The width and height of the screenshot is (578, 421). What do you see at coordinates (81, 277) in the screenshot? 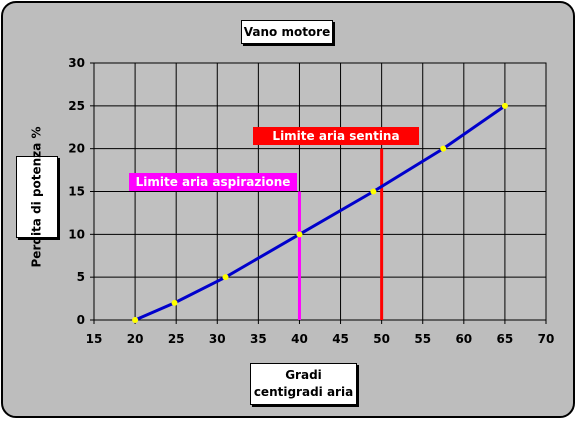
I see `y-tick-label: 5` at bounding box center [81, 277].